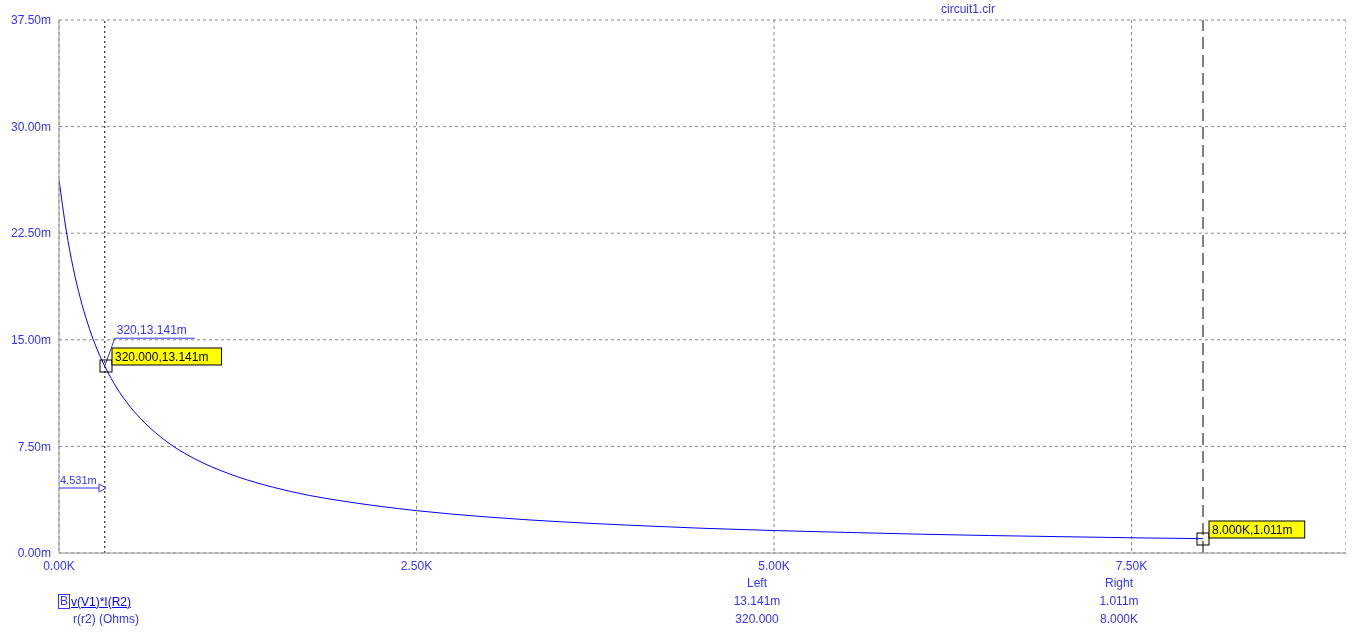  Describe the element at coordinates (30, 233) in the screenshot. I see `y-tick-label: 22.50m` at that location.